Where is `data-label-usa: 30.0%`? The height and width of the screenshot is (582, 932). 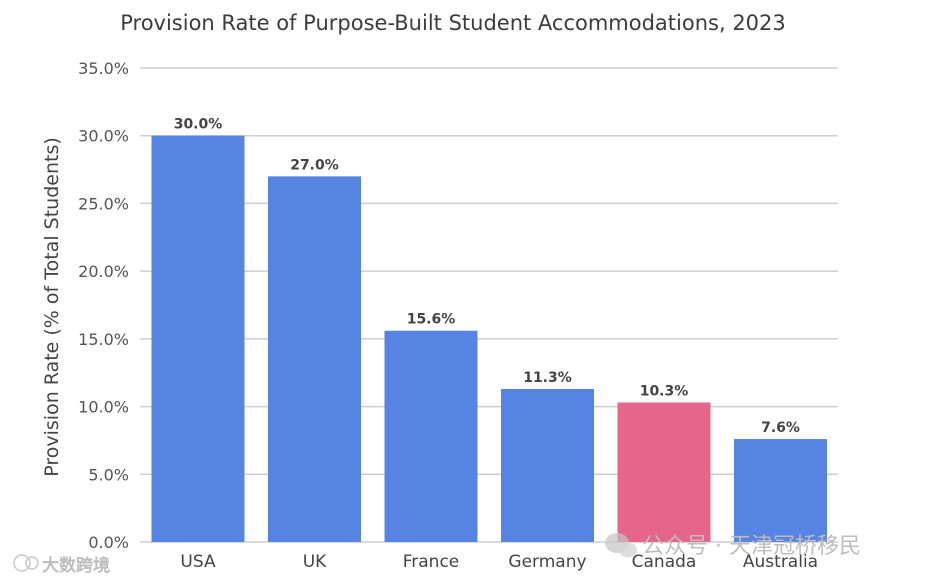 data-label-usa: 30.0% is located at coordinates (198, 125).